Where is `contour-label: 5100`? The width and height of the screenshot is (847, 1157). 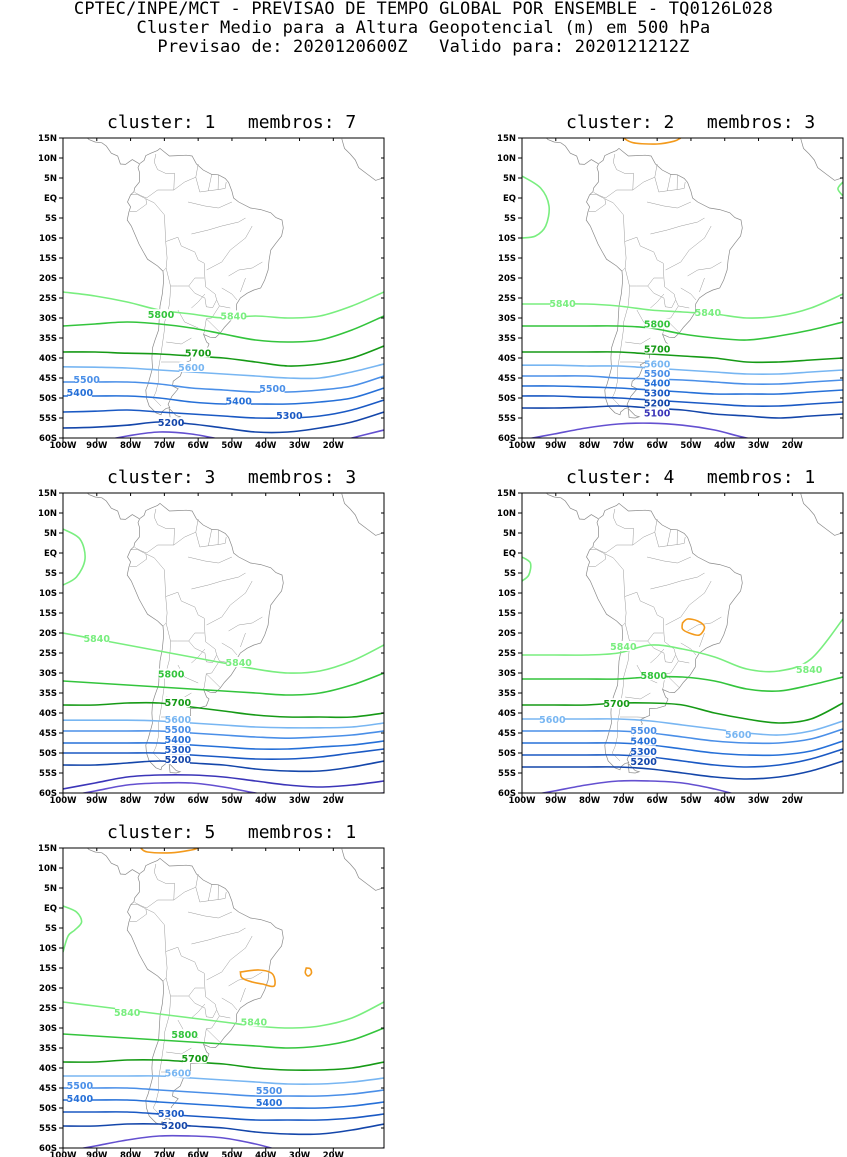 contour-label: 5100 is located at coordinates (657, 414).